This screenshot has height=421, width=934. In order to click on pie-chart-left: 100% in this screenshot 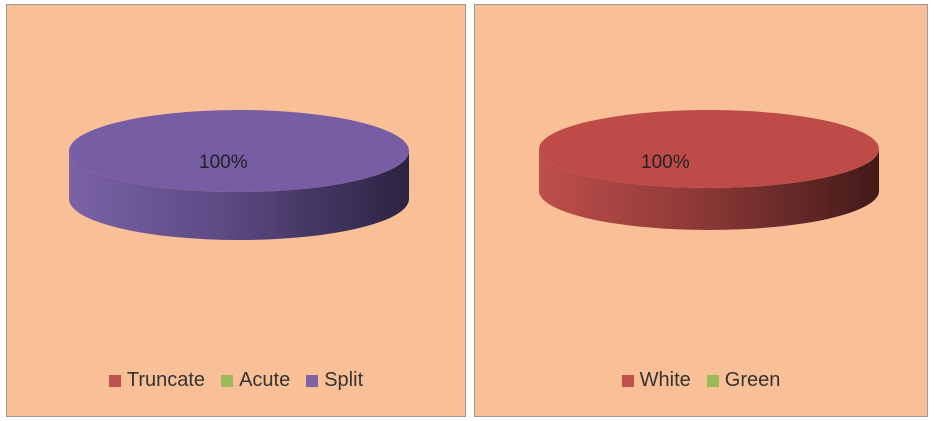, I will do `click(239, 175)`.